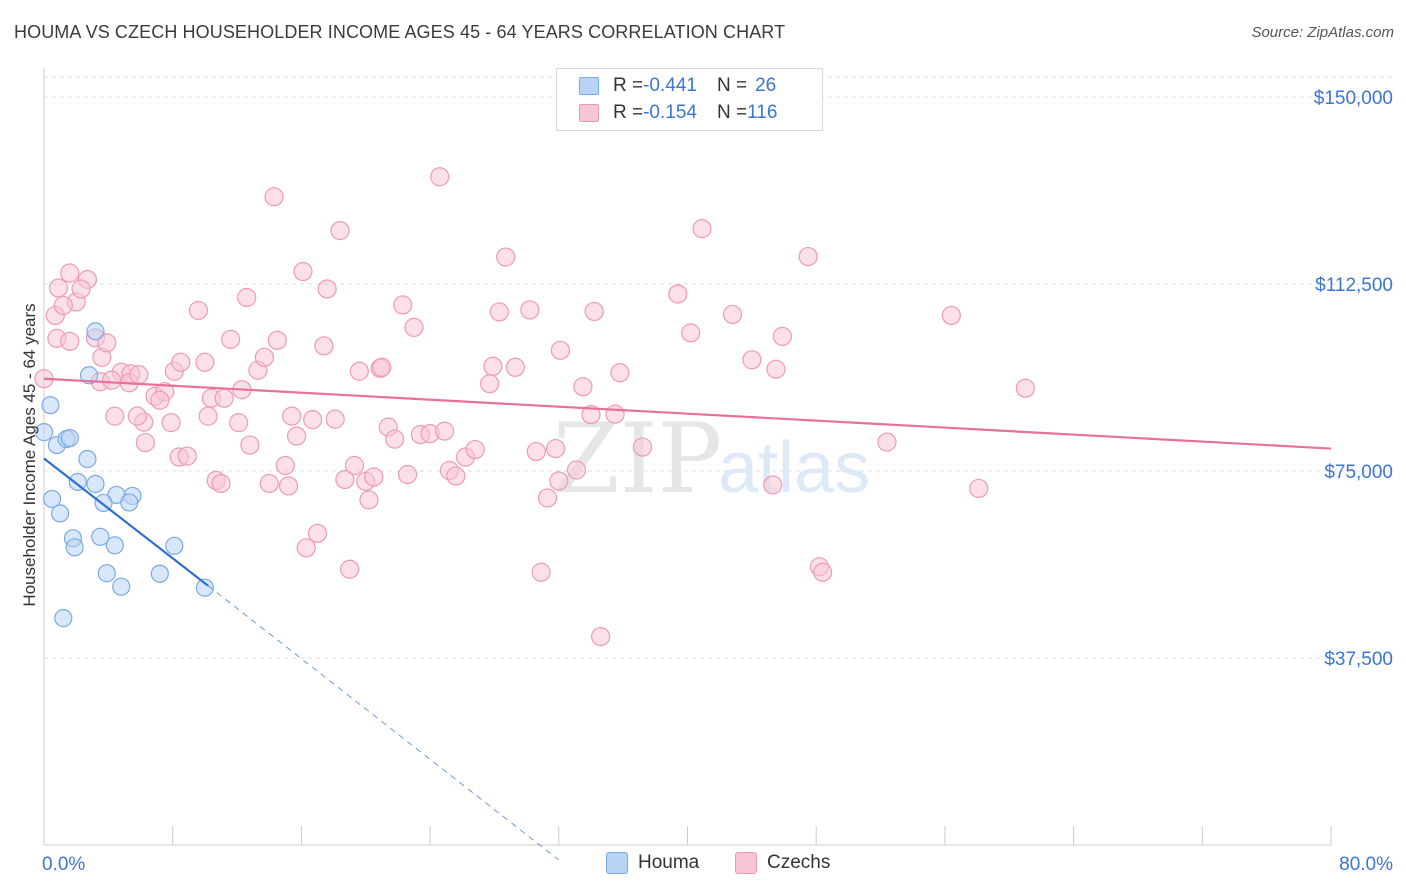 Image resolution: width=1406 pixels, height=892 pixels. Describe the element at coordinates (126, 522) in the screenshot. I see `houma-trend-line` at that location.